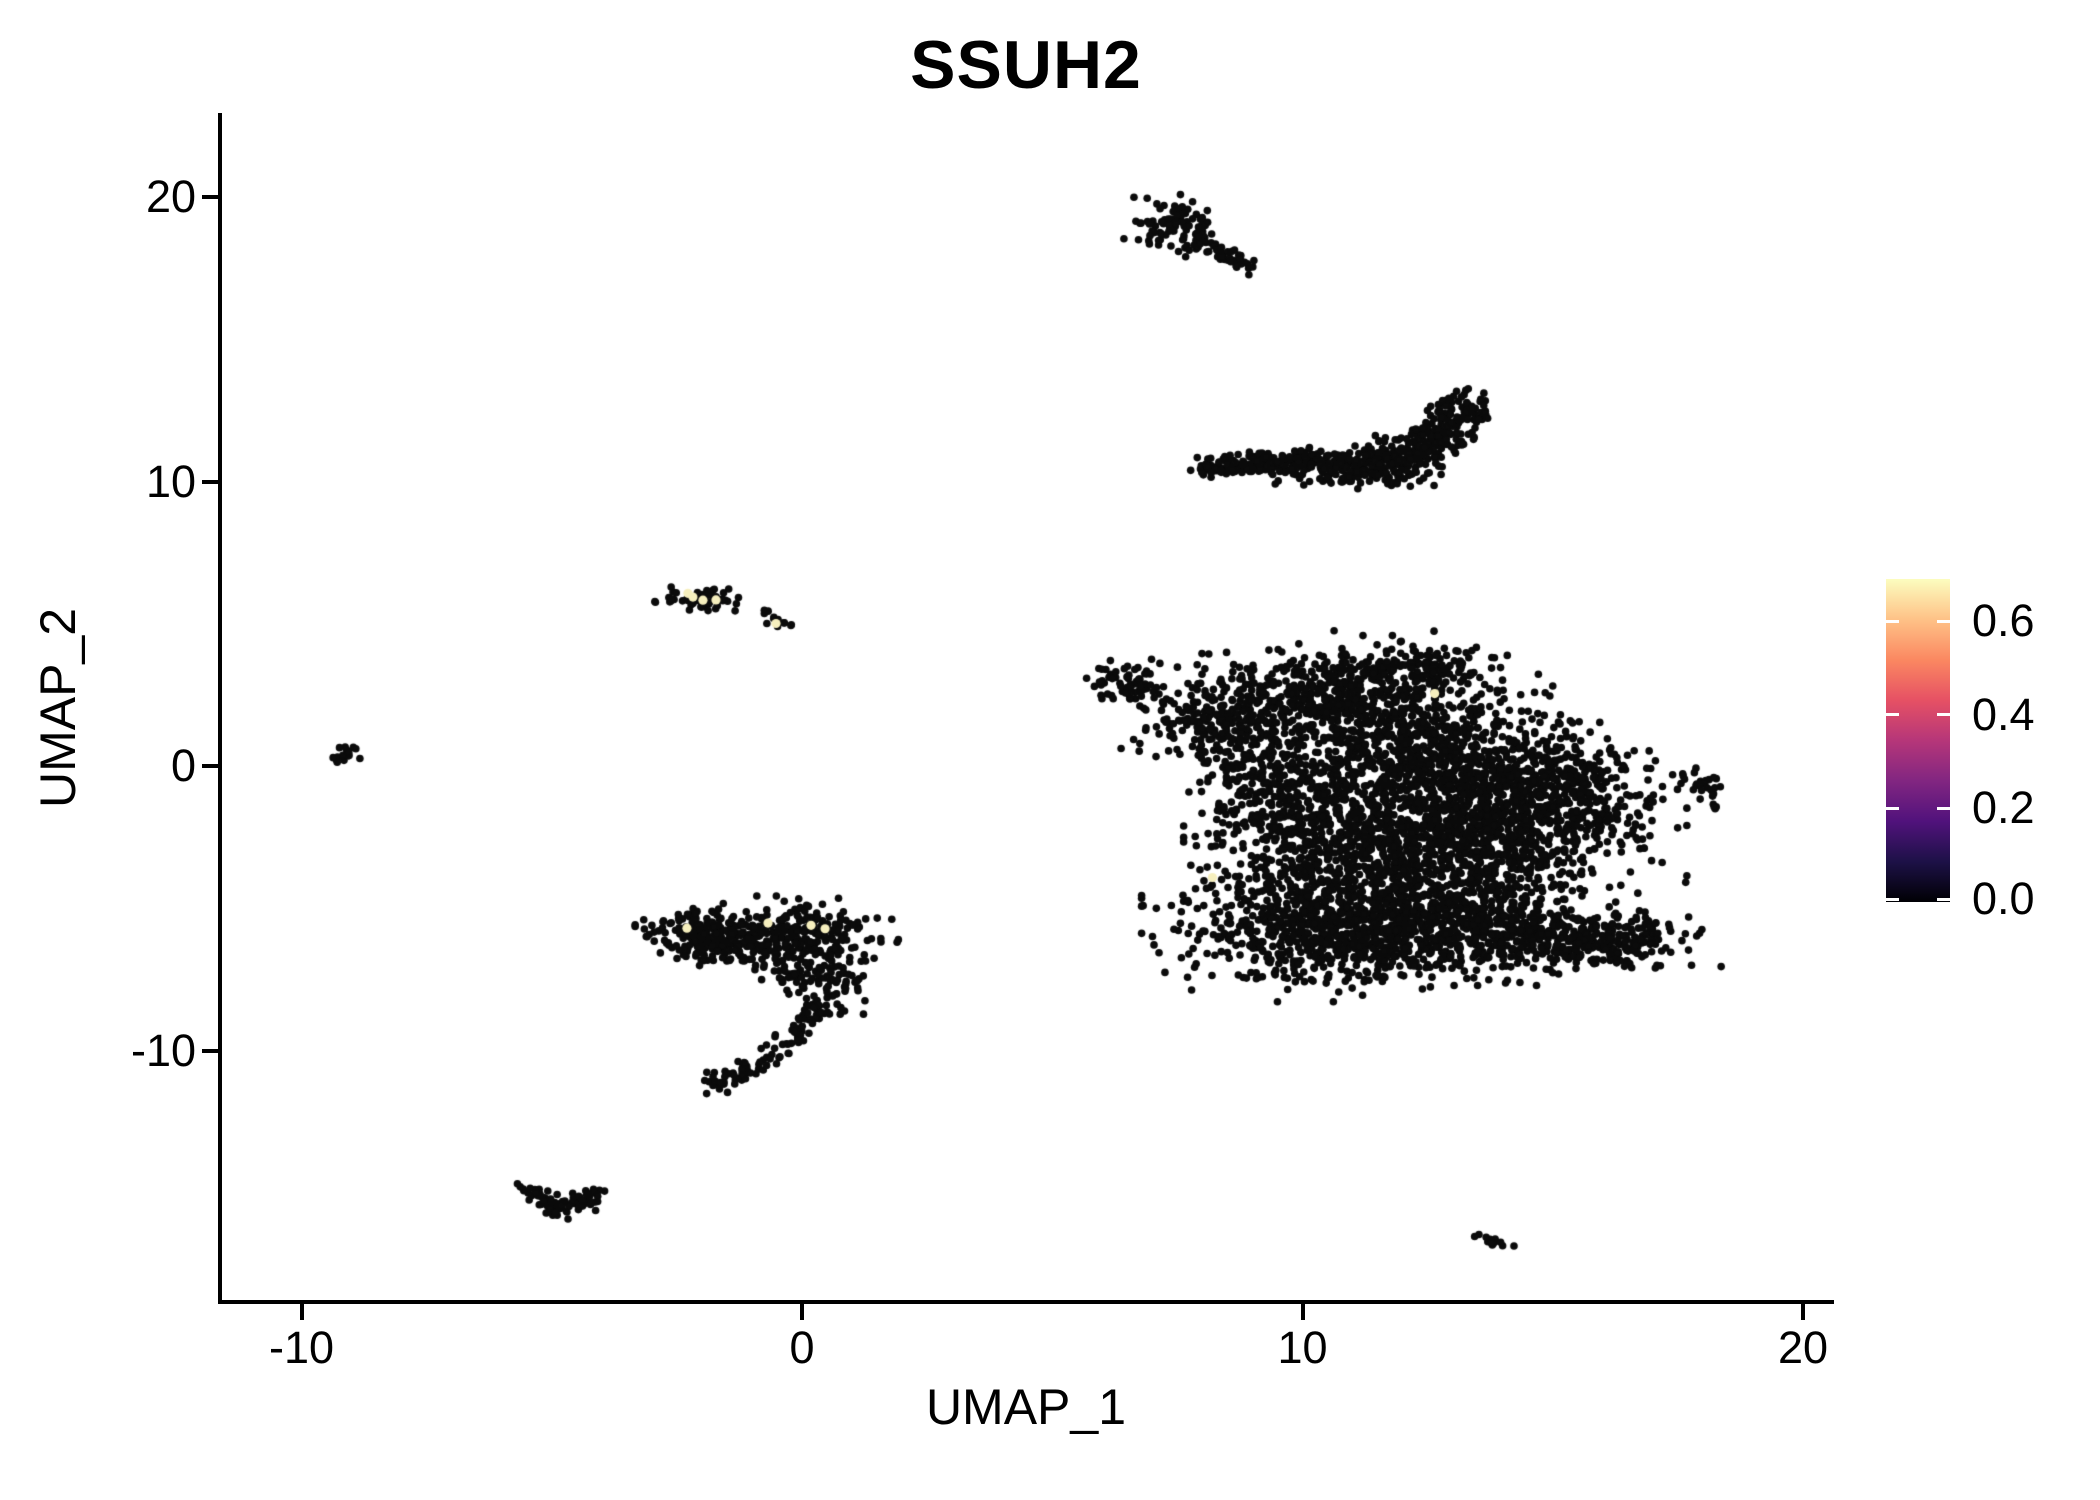 Image resolution: width=2100 pixels, height=1500 pixels. I want to click on colorbar-gradient, so click(1918, 740).